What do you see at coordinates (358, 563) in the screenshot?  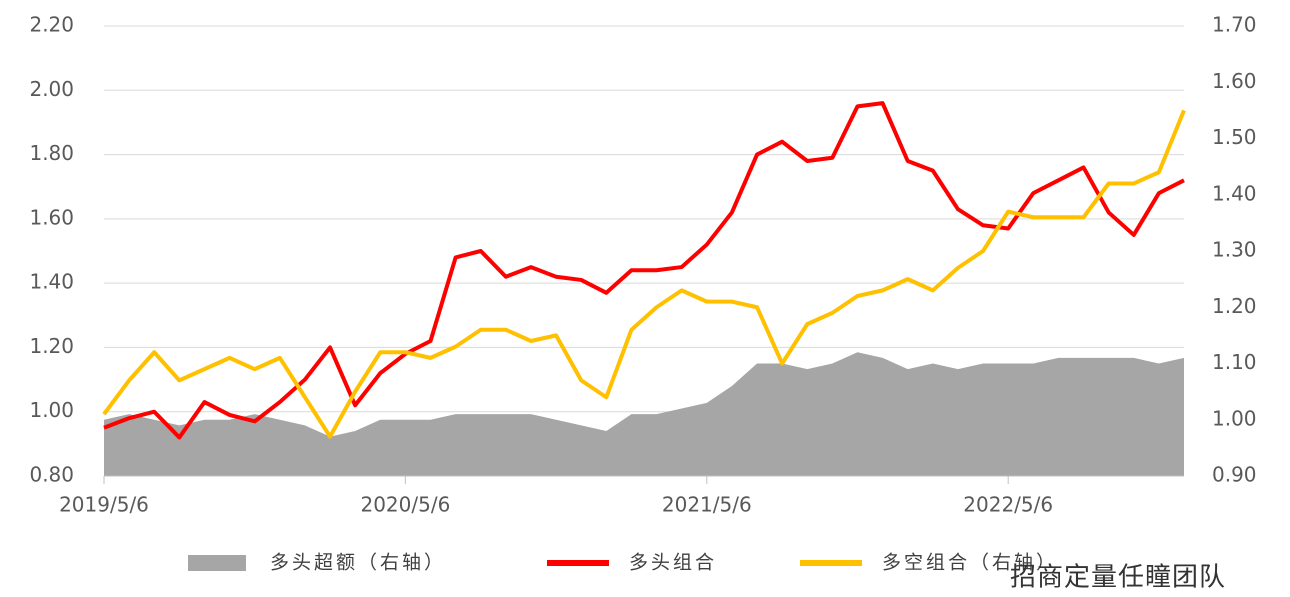 I see `legend-label: 多头超额（右轴）` at bounding box center [358, 563].